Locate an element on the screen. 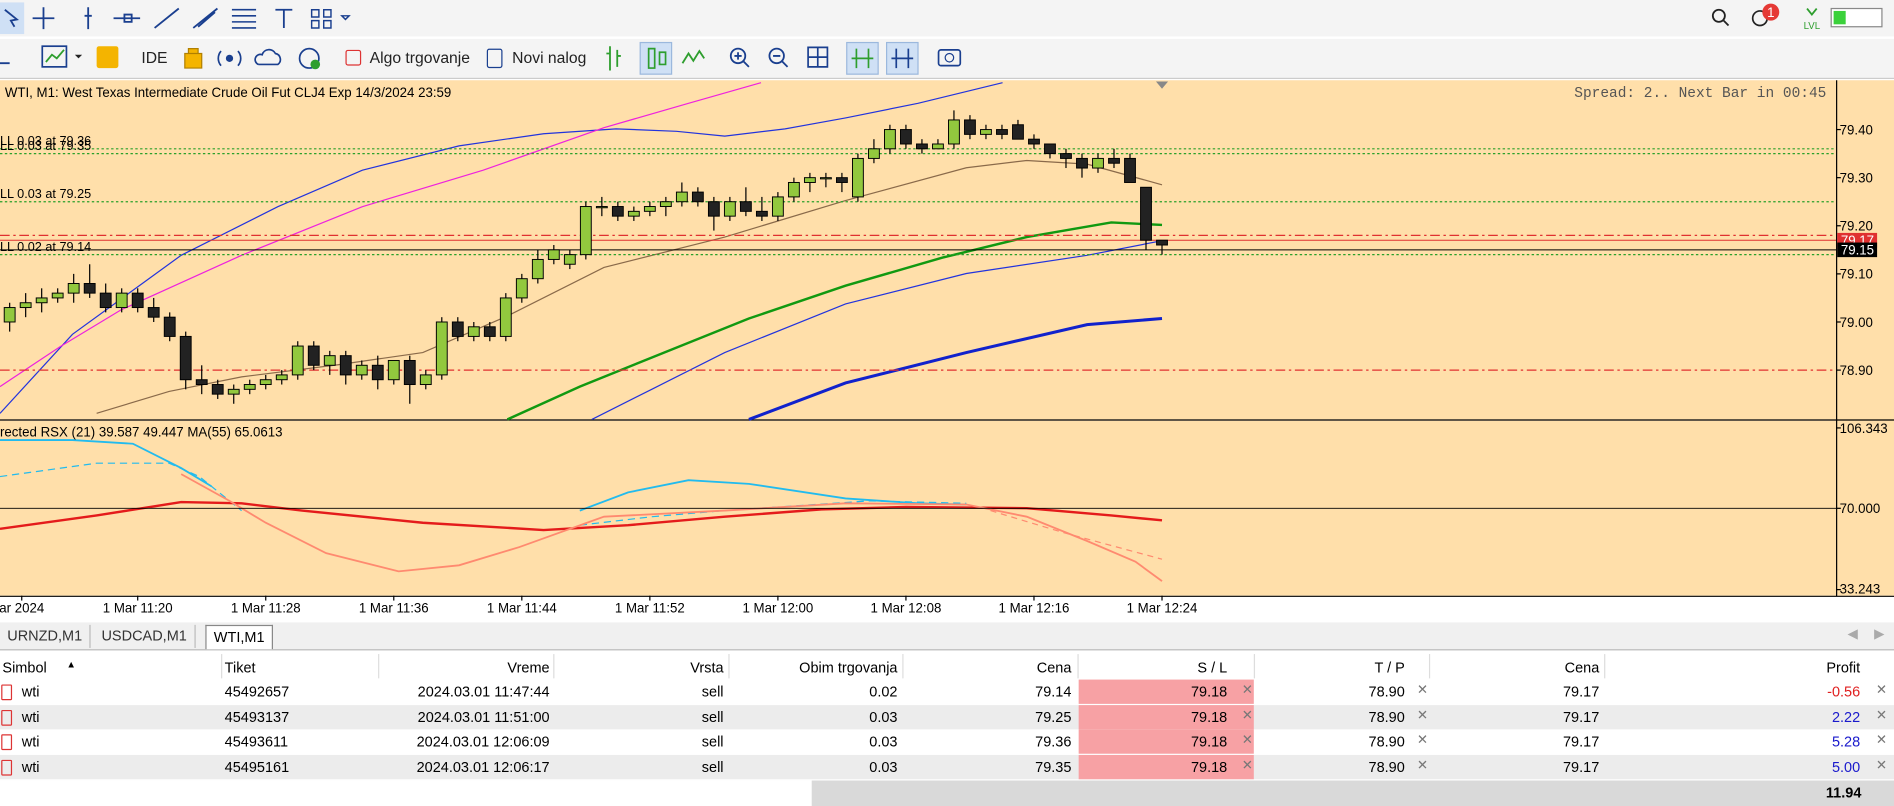  screenshot-button is located at coordinates (949, 57).